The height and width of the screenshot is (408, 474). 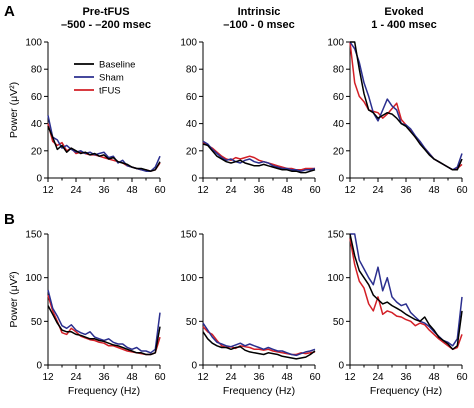 What do you see at coordinates (9, 11) in the screenshot?
I see `panel-letter-a: A` at bounding box center [9, 11].